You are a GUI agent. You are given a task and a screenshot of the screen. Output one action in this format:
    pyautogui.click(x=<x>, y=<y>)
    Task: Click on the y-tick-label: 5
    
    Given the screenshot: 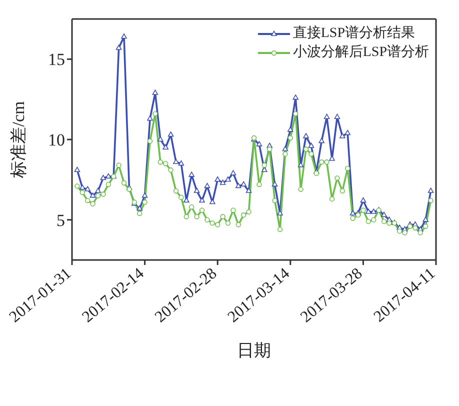 What is the action you would take?
    pyautogui.click(x=60, y=220)
    